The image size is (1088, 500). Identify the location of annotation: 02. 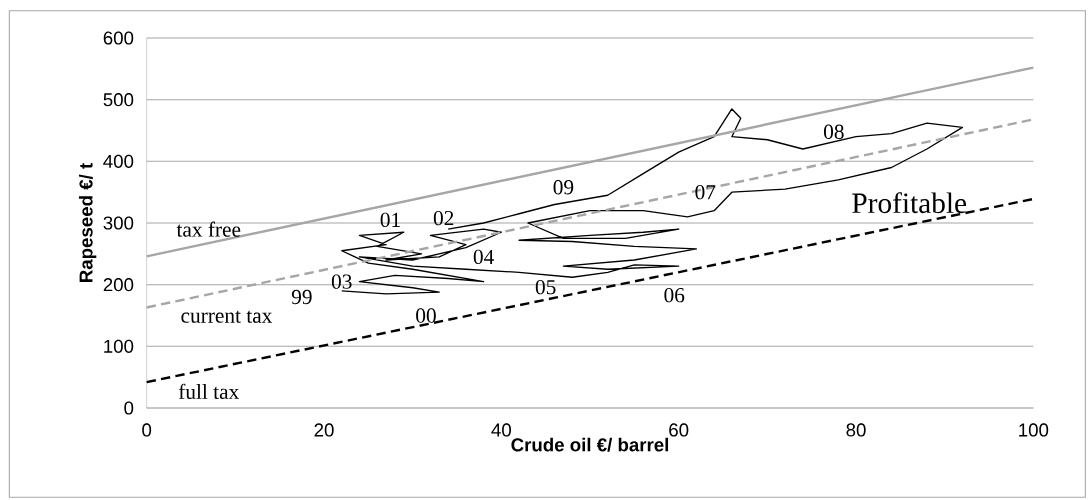
(443, 218).